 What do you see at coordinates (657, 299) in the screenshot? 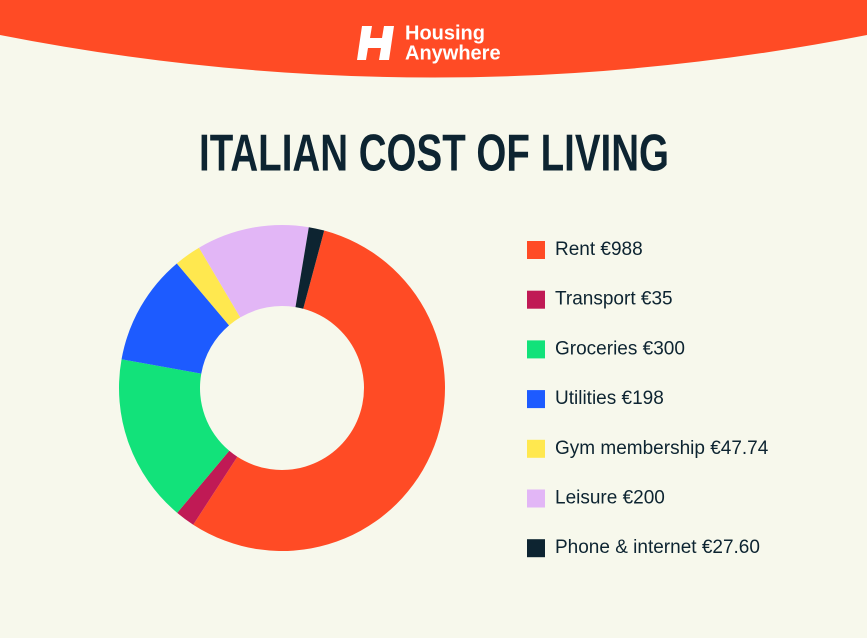
I see `legend-value: €35` at bounding box center [657, 299].